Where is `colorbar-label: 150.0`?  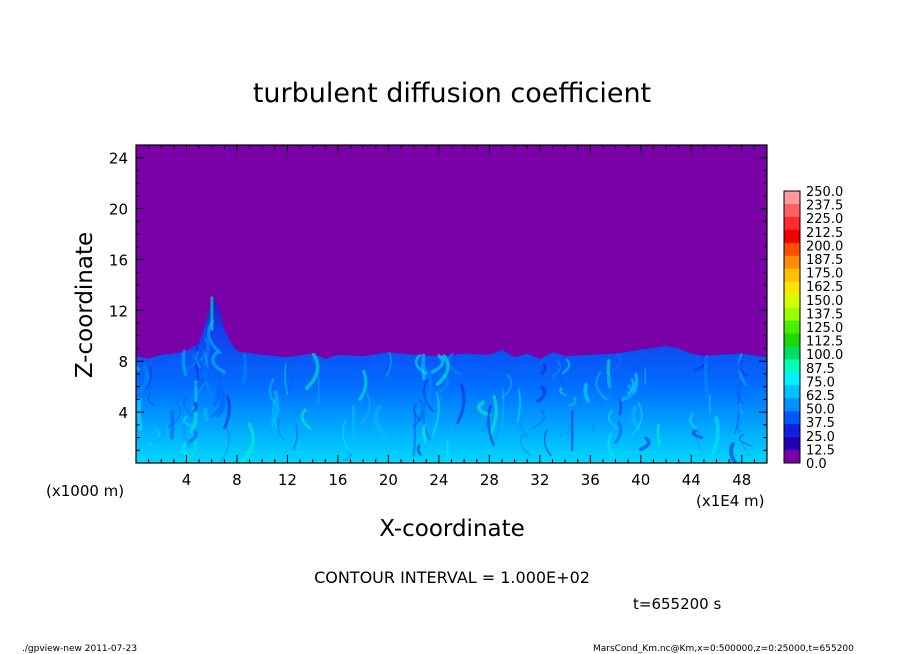
colorbar-label: 150.0 is located at coordinates (824, 301).